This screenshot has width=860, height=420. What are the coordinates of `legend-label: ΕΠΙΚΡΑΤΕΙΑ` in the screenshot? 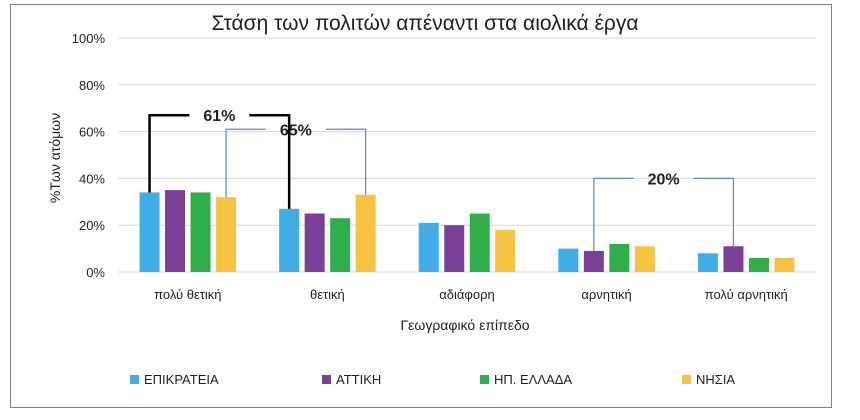 It's located at (181, 379).